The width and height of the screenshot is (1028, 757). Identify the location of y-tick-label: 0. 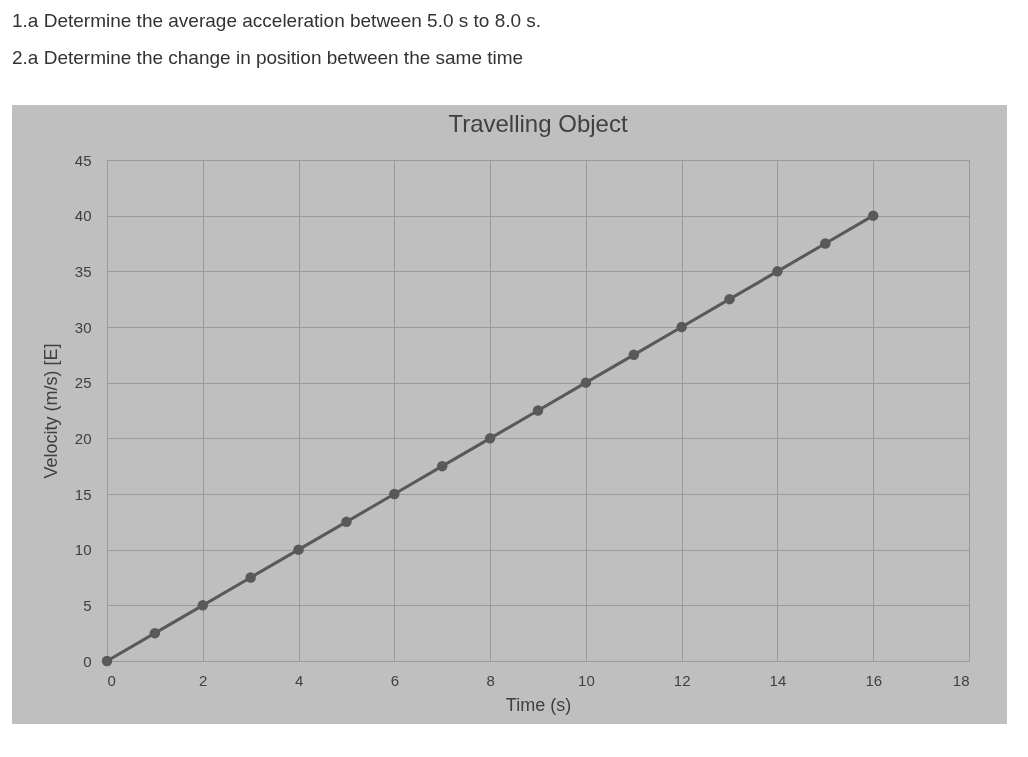
(87, 661).